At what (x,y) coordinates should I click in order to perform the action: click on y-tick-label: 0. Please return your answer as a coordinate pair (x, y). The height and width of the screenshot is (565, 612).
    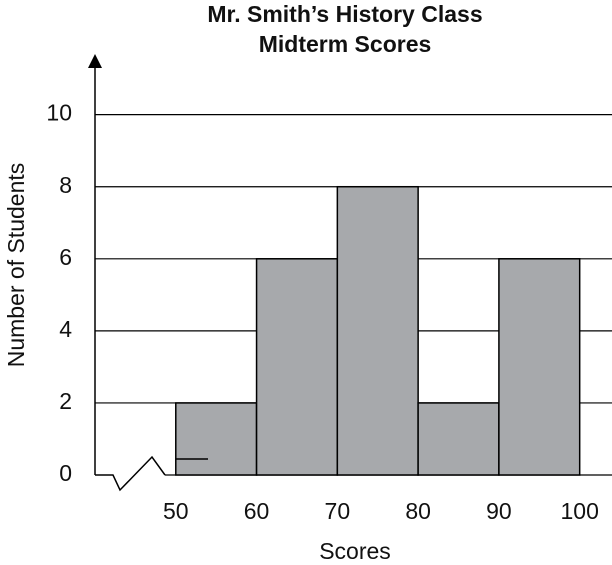
    Looking at the image, I should click on (65, 473).